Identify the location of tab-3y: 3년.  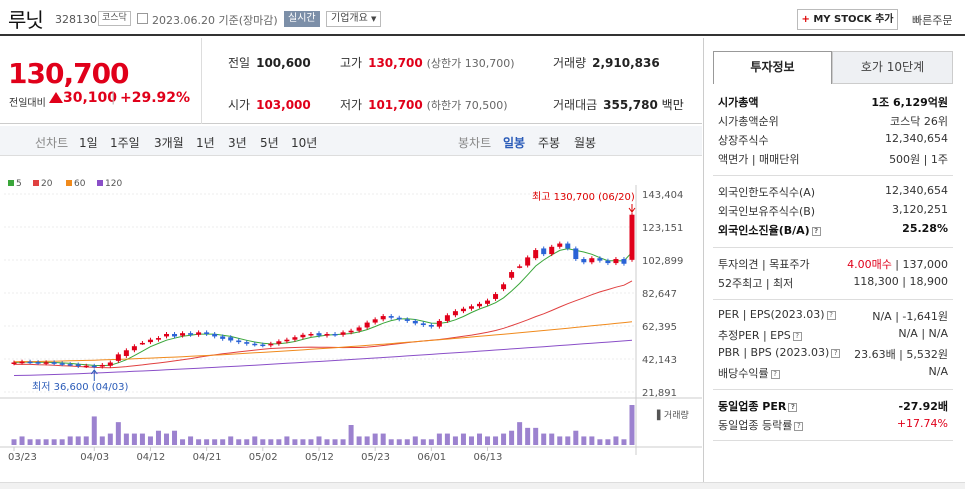
(237, 143).